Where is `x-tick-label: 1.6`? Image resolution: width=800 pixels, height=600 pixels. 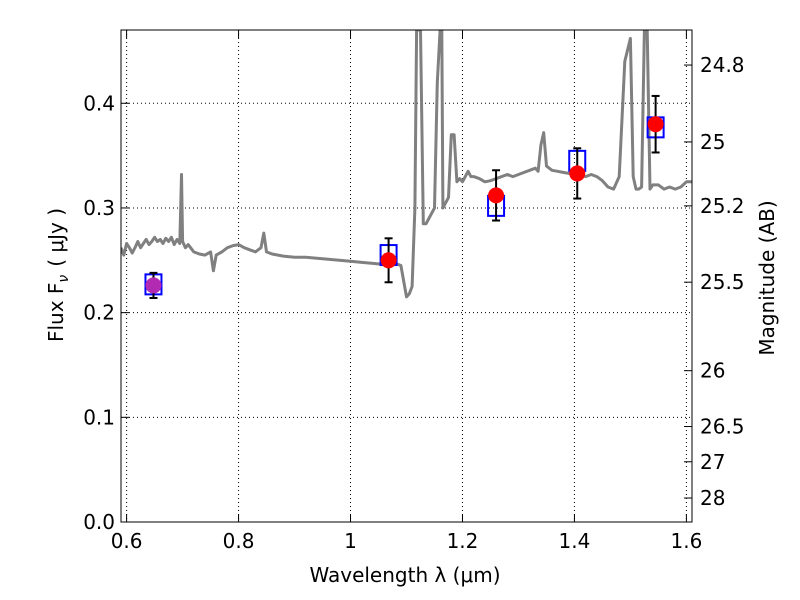
x-tick-label: 1.6 is located at coordinates (686, 541).